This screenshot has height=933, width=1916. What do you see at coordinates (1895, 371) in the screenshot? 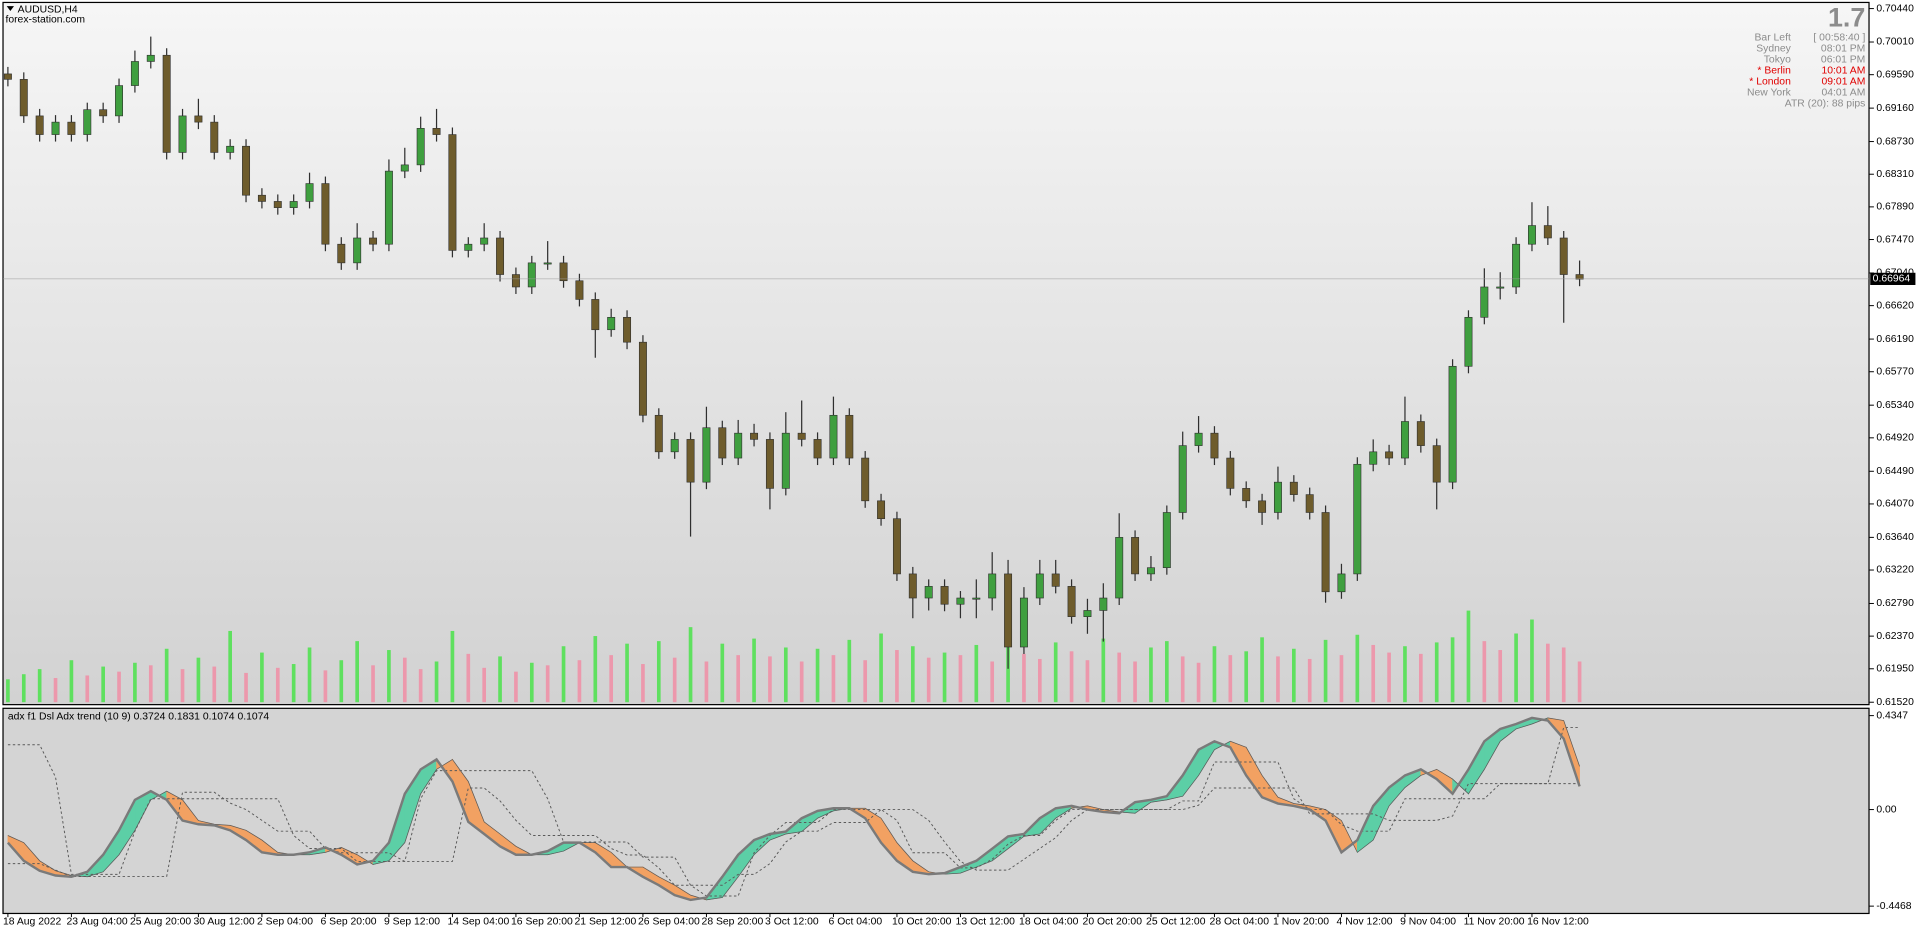
I see `y-tick-label: 0.65770` at bounding box center [1895, 371].